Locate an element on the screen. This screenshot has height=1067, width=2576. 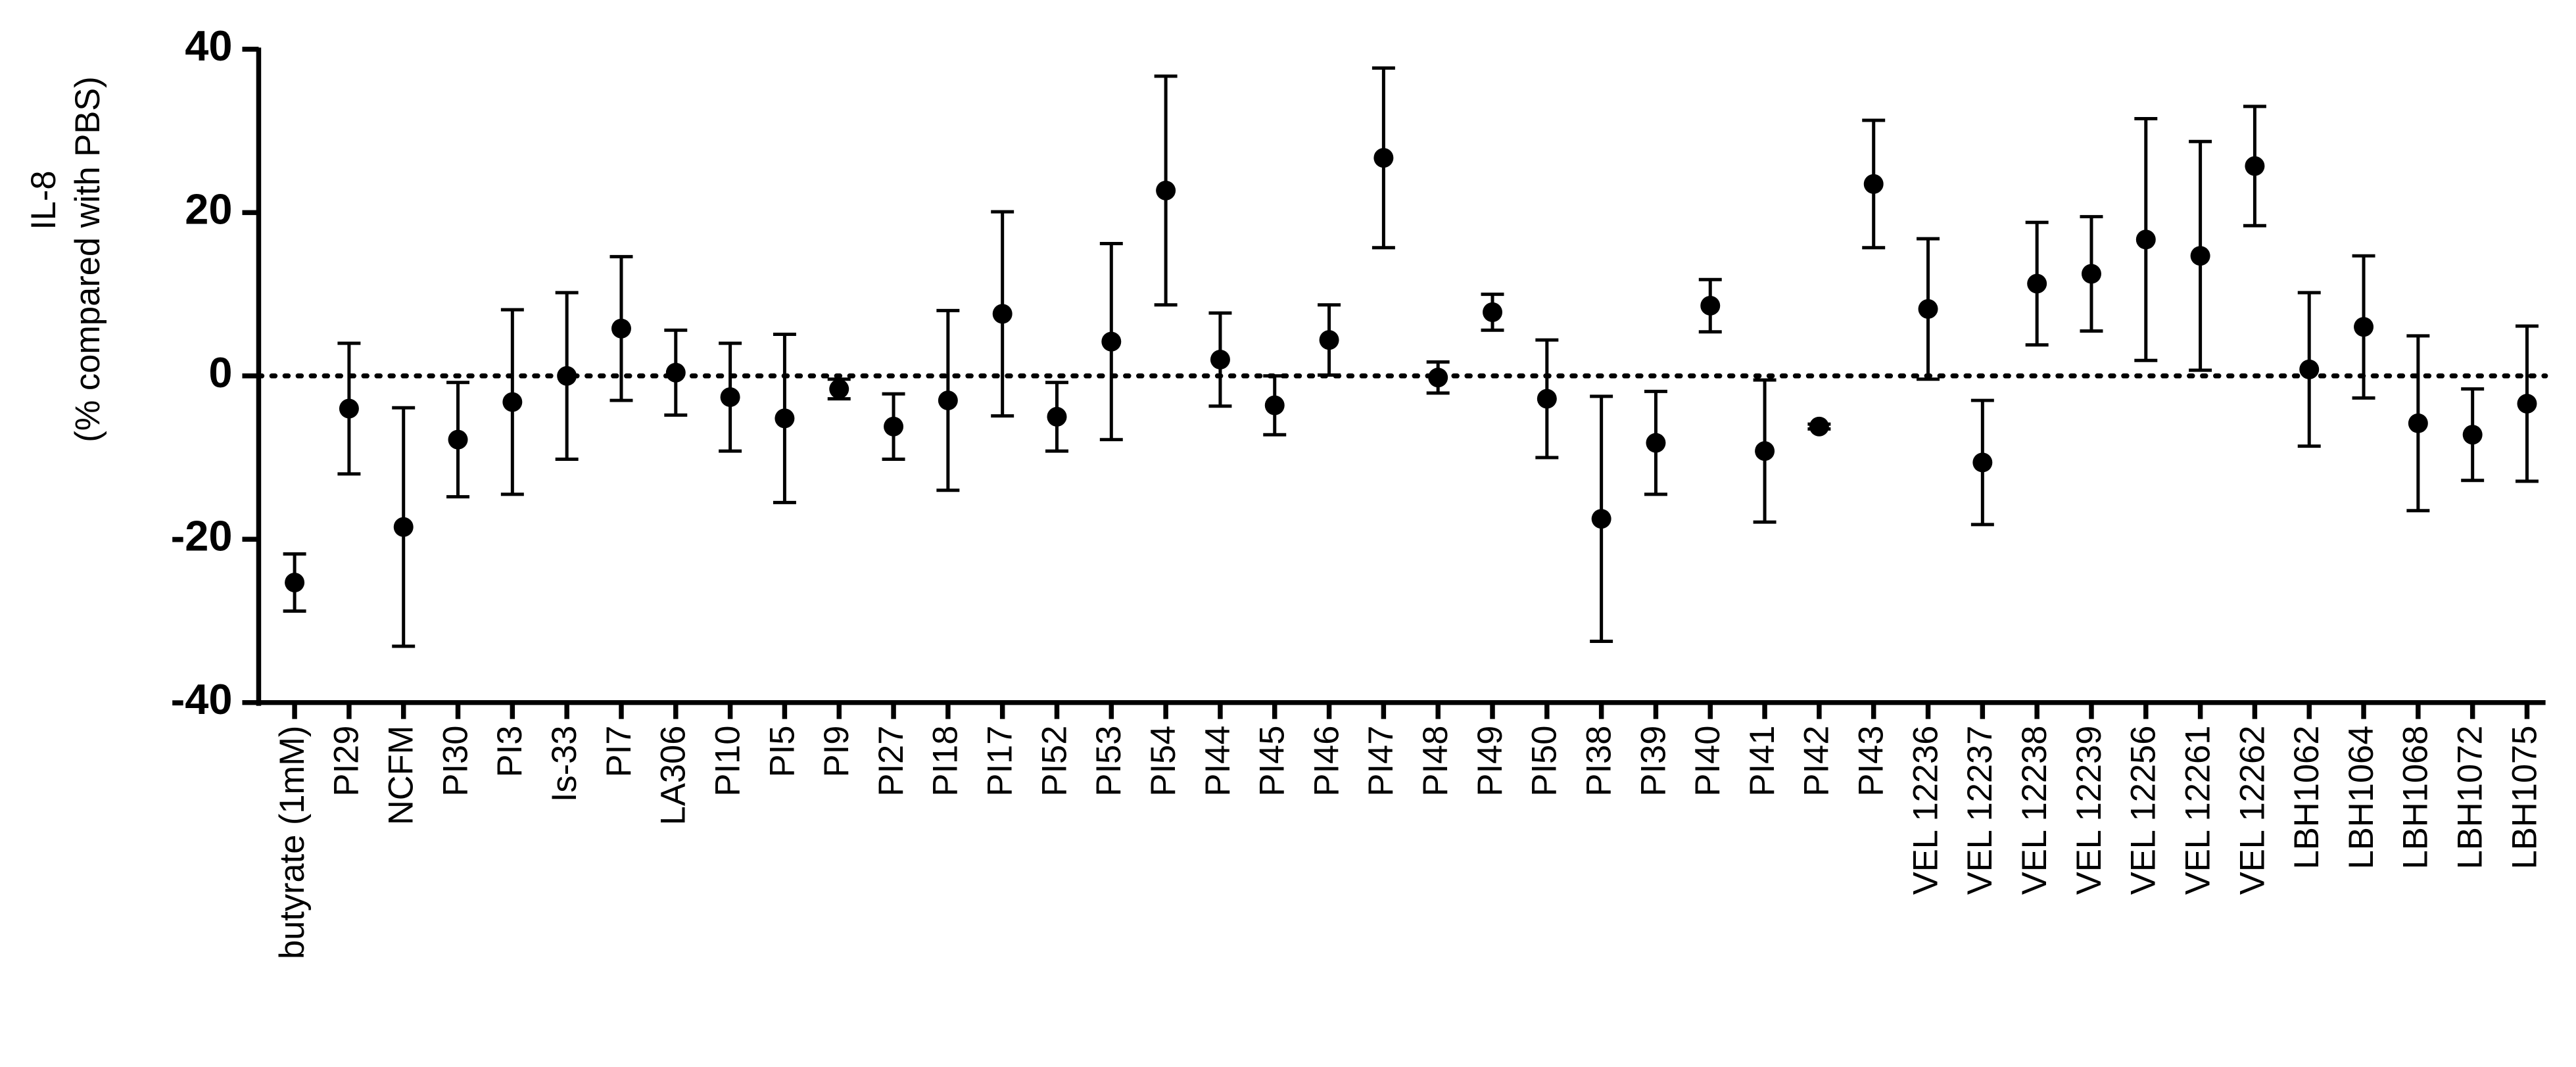
x-tick-label: LA306 is located at coordinates (674, 776).